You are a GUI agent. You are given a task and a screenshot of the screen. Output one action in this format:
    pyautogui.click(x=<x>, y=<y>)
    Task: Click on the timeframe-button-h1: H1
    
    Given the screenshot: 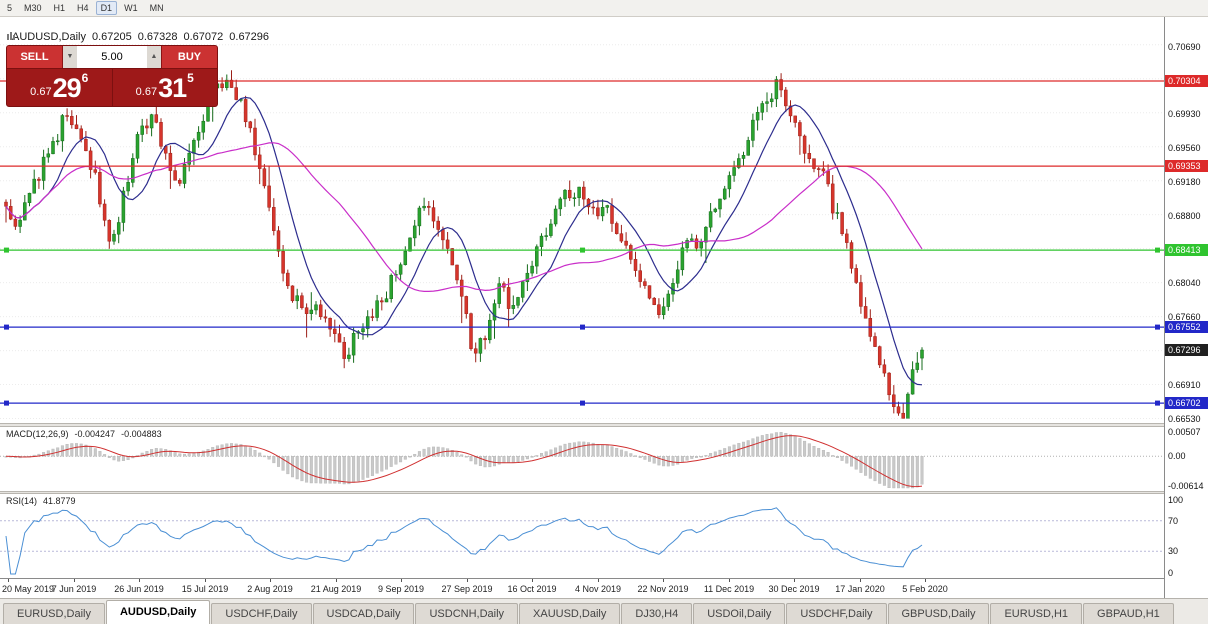 What is the action you would take?
    pyautogui.click(x=59, y=8)
    